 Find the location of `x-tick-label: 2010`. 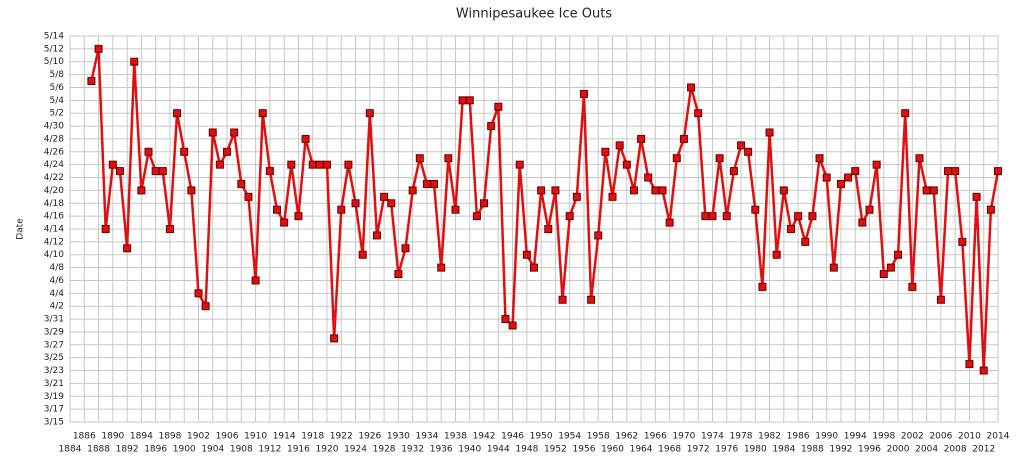

x-tick-label: 2010 is located at coordinates (969, 437).